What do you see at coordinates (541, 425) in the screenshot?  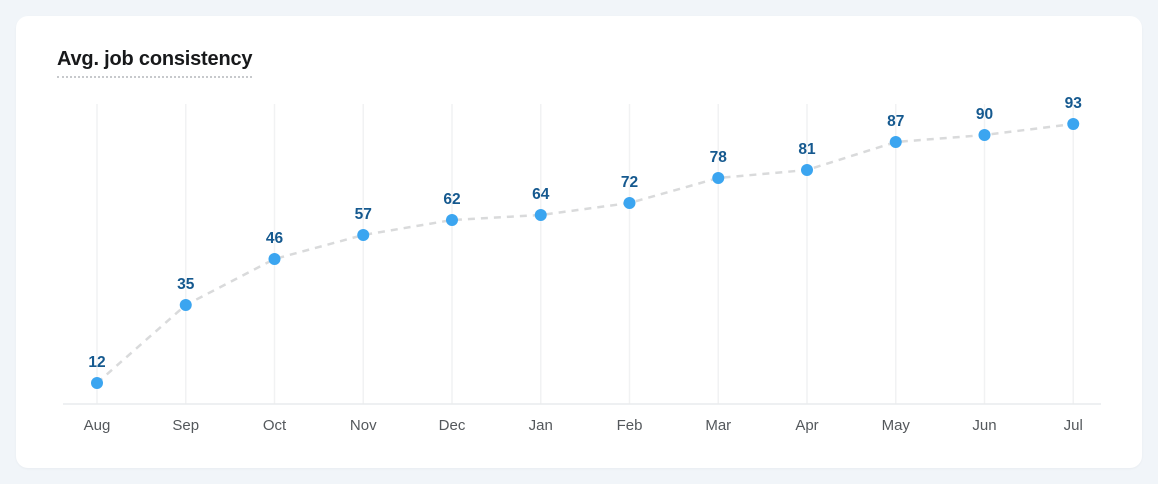 I see `x-tick-label: Jan` at bounding box center [541, 425].